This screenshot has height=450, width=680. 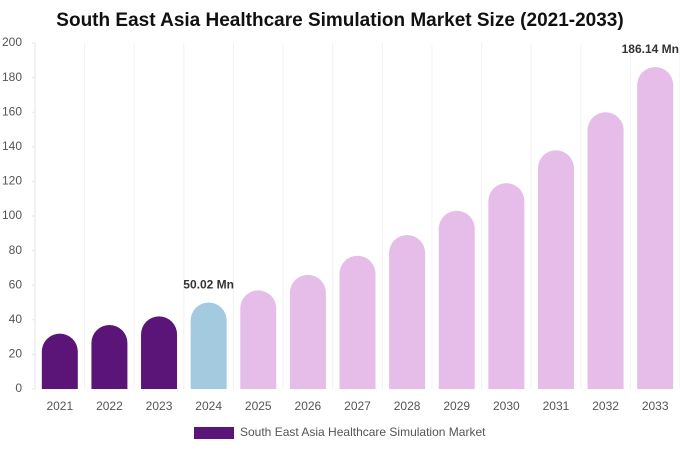 What do you see at coordinates (59, 406) in the screenshot?
I see `x-tick-label: 2021` at bounding box center [59, 406].